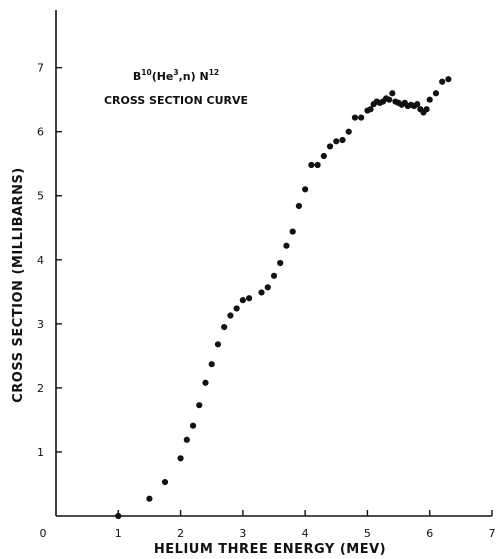 This screenshot has height=559, width=498. Describe the element at coordinates (40, 132) in the screenshot. I see `y-tick-label: 6` at that location.